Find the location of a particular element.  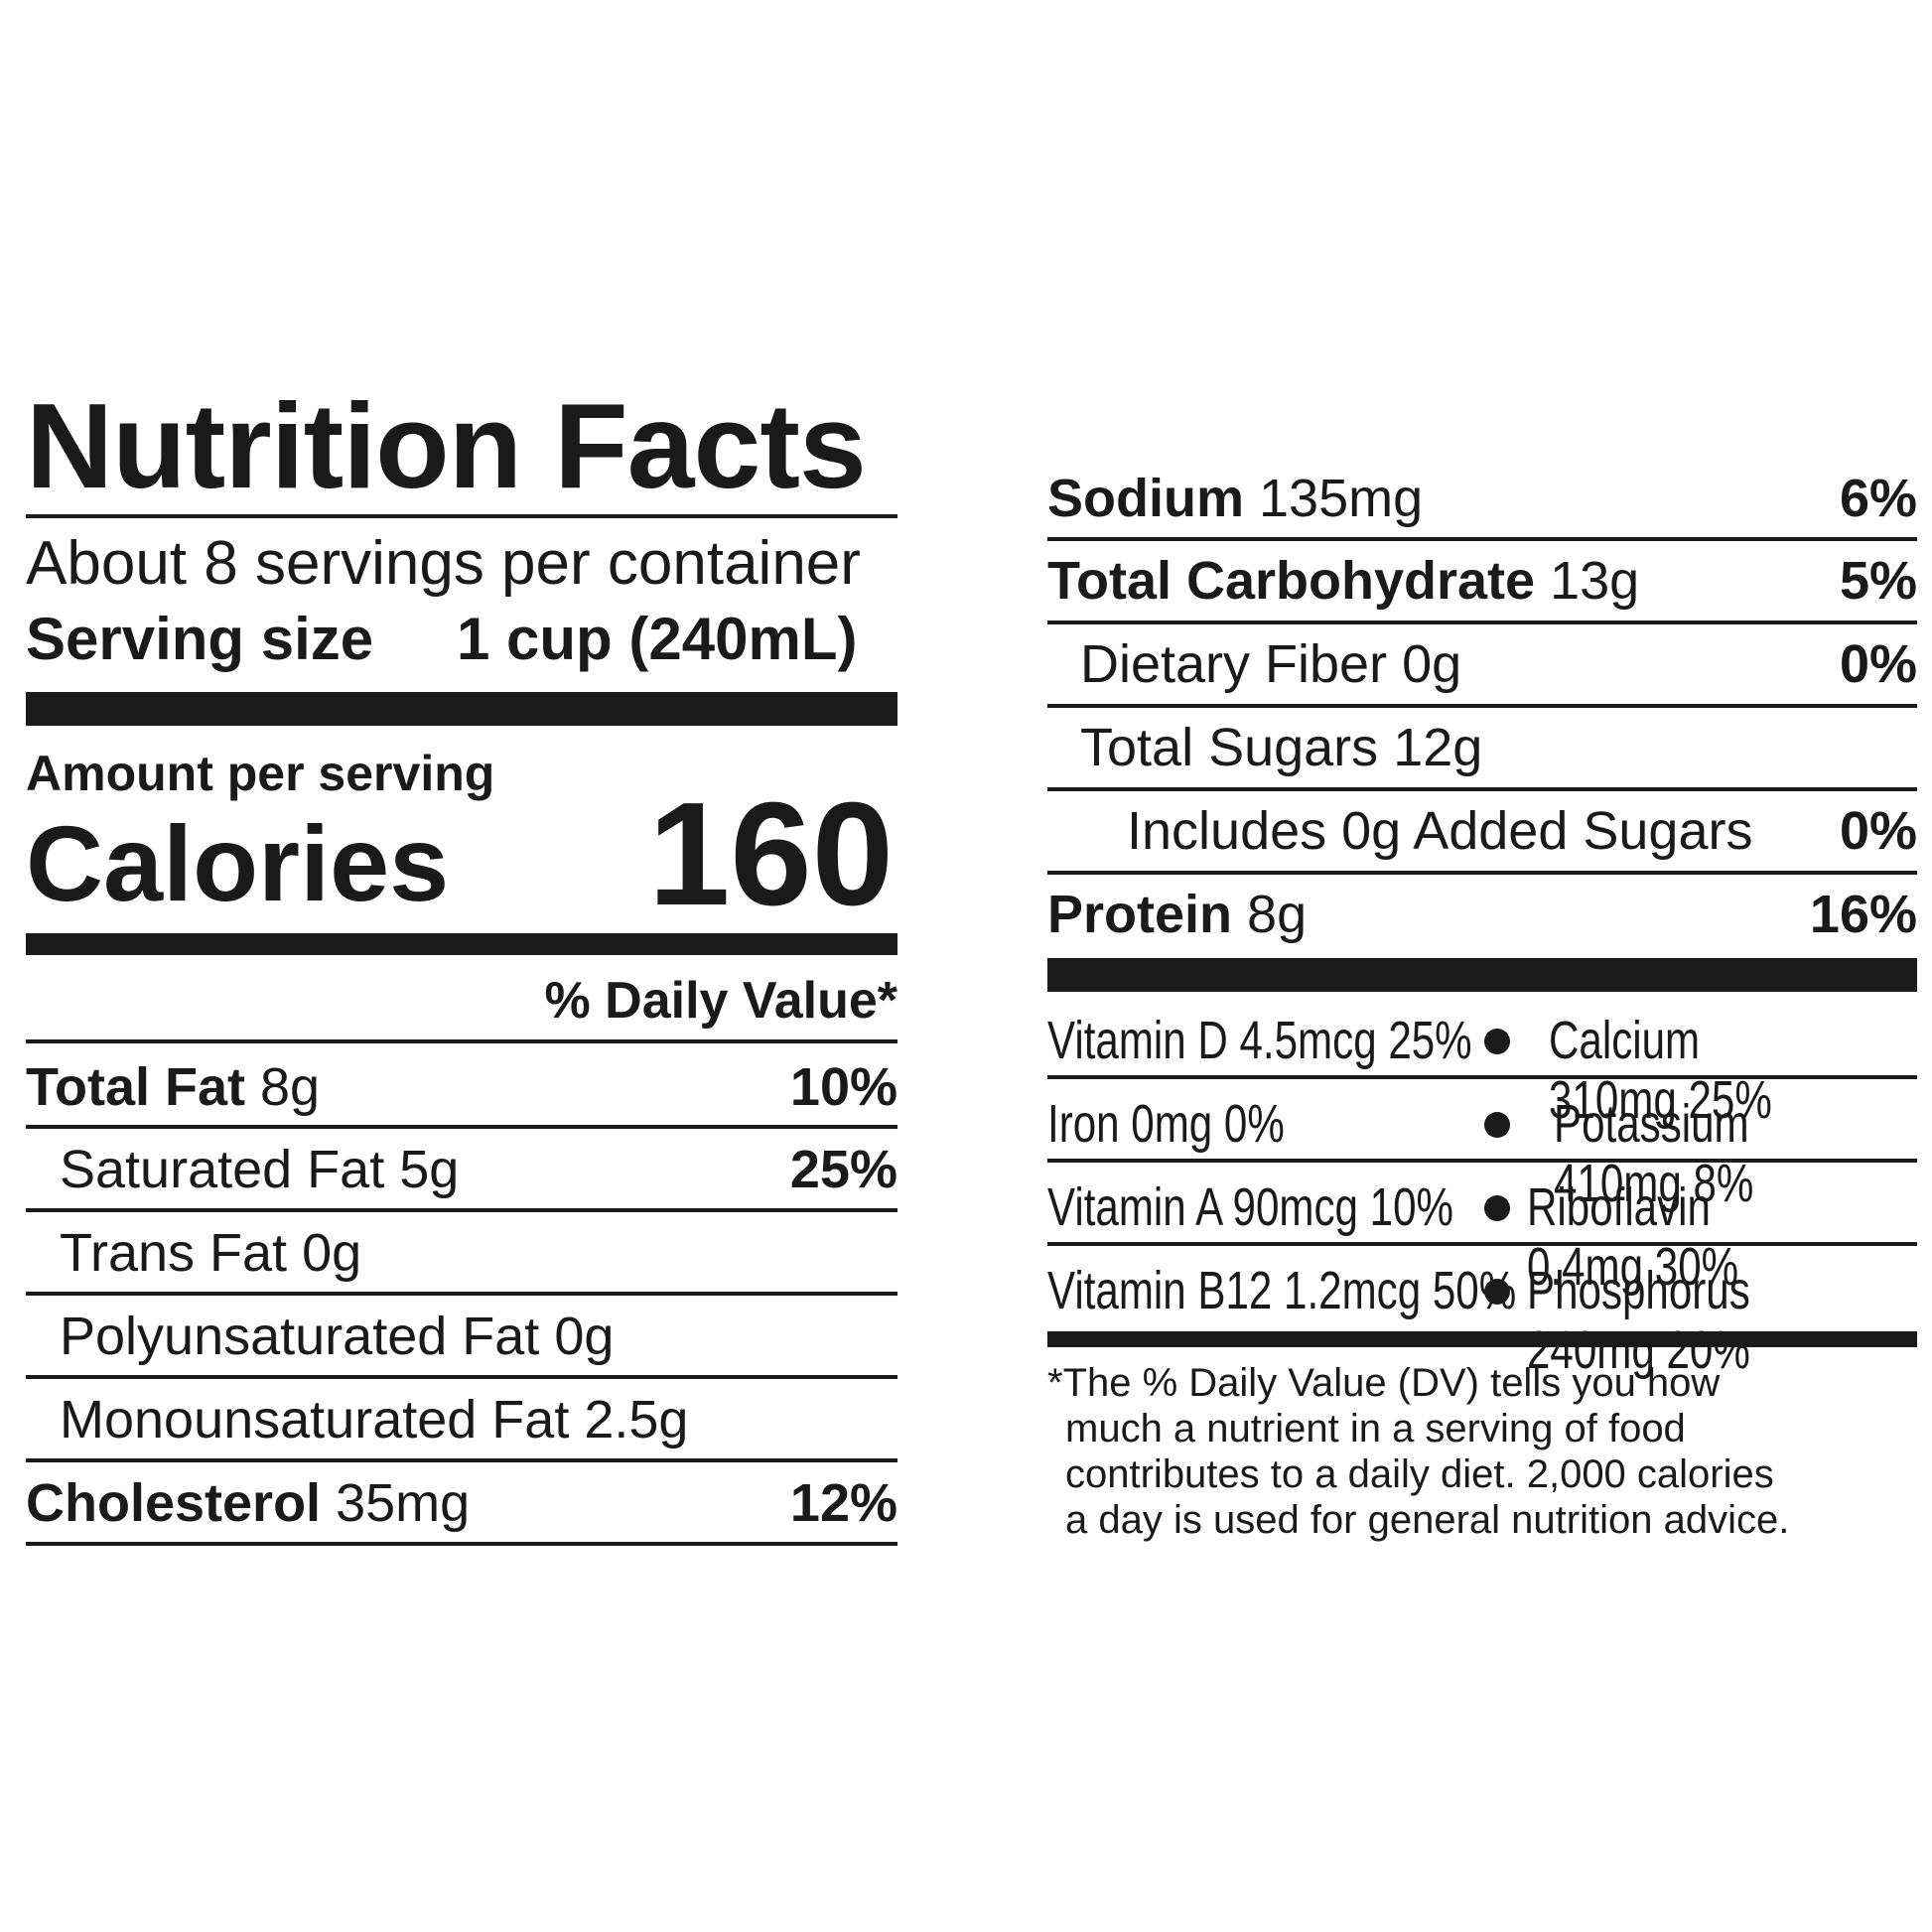

calories-value: 160 is located at coordinates (771, 854).